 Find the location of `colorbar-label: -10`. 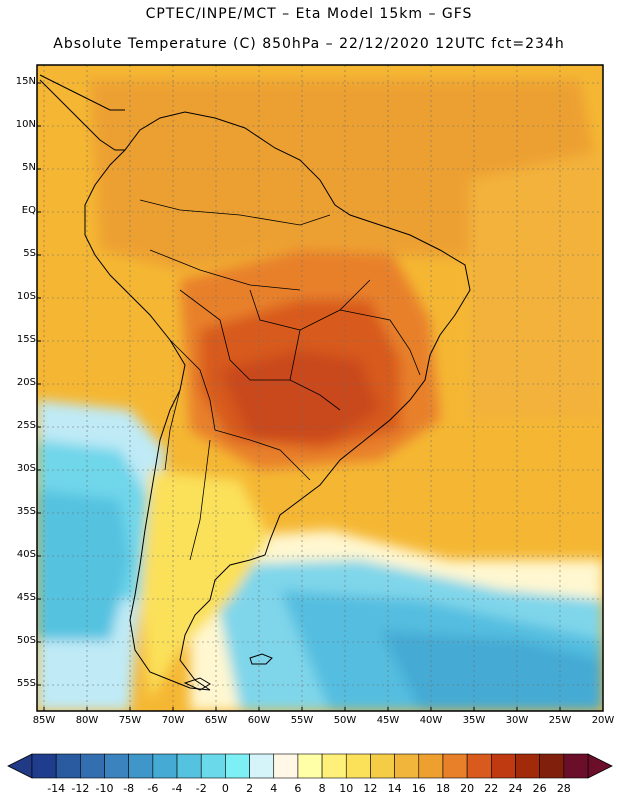

colorbar-label: -10 is located at coordinates (104, 788).